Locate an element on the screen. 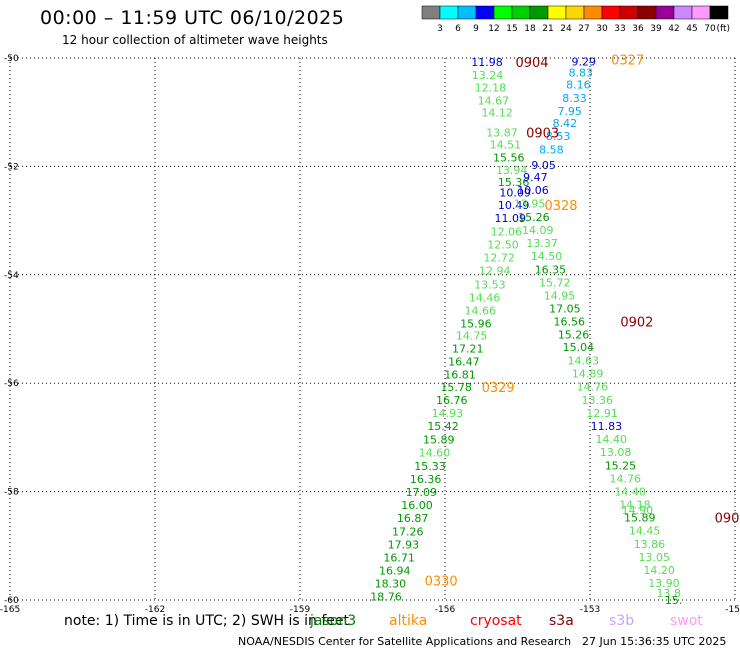 Image resolution: width=740 pixels, height=650 pixels. colorbar-label: 6 is located at coordinates (458, 29).